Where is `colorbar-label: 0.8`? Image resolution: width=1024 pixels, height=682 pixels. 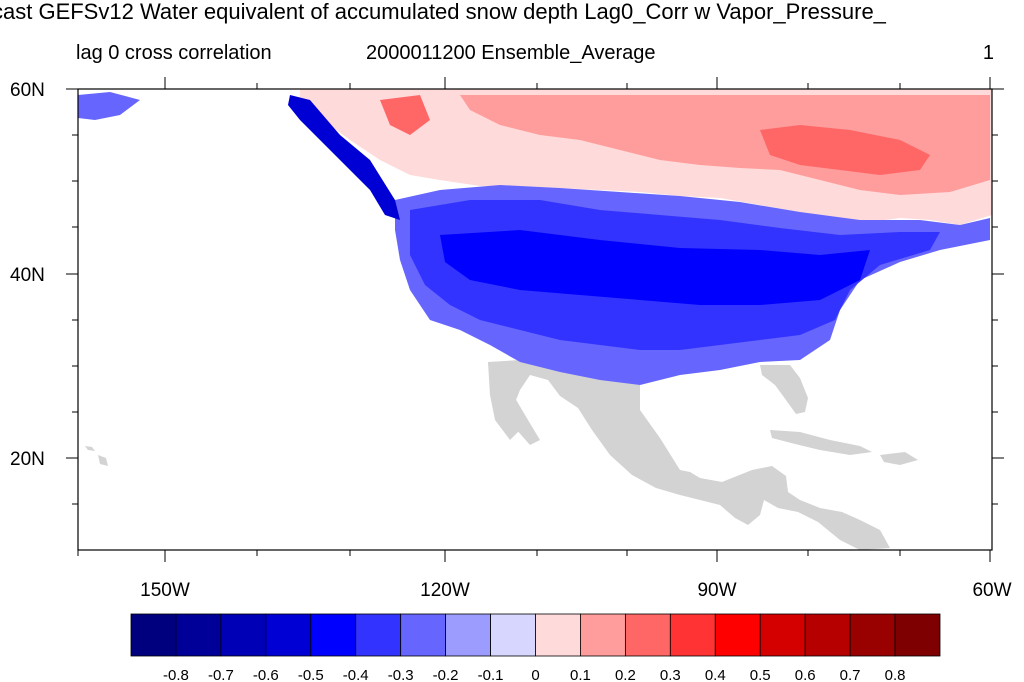
colorbar-label: 0.8 is located at coordinates (895, 674).